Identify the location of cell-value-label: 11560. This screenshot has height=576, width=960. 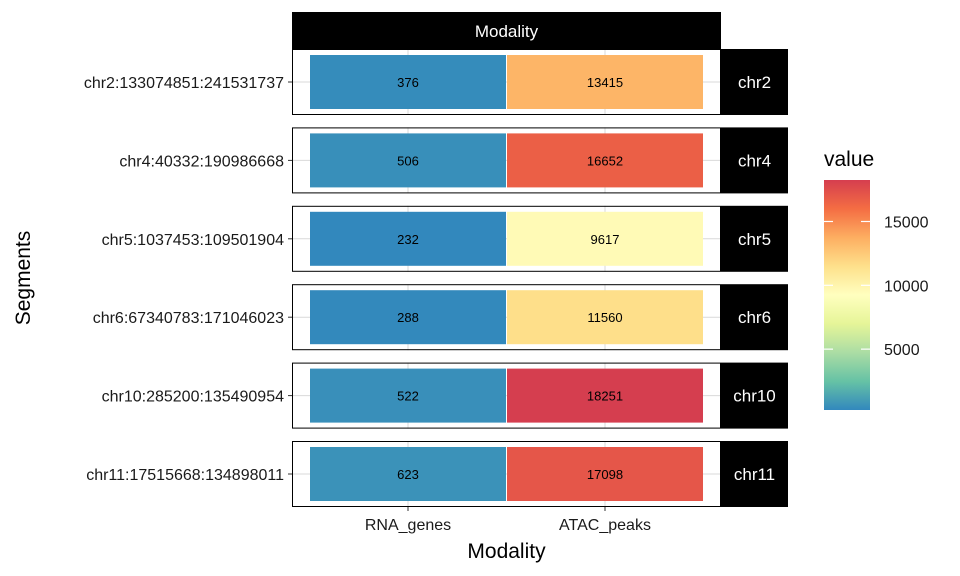
(604, 317).